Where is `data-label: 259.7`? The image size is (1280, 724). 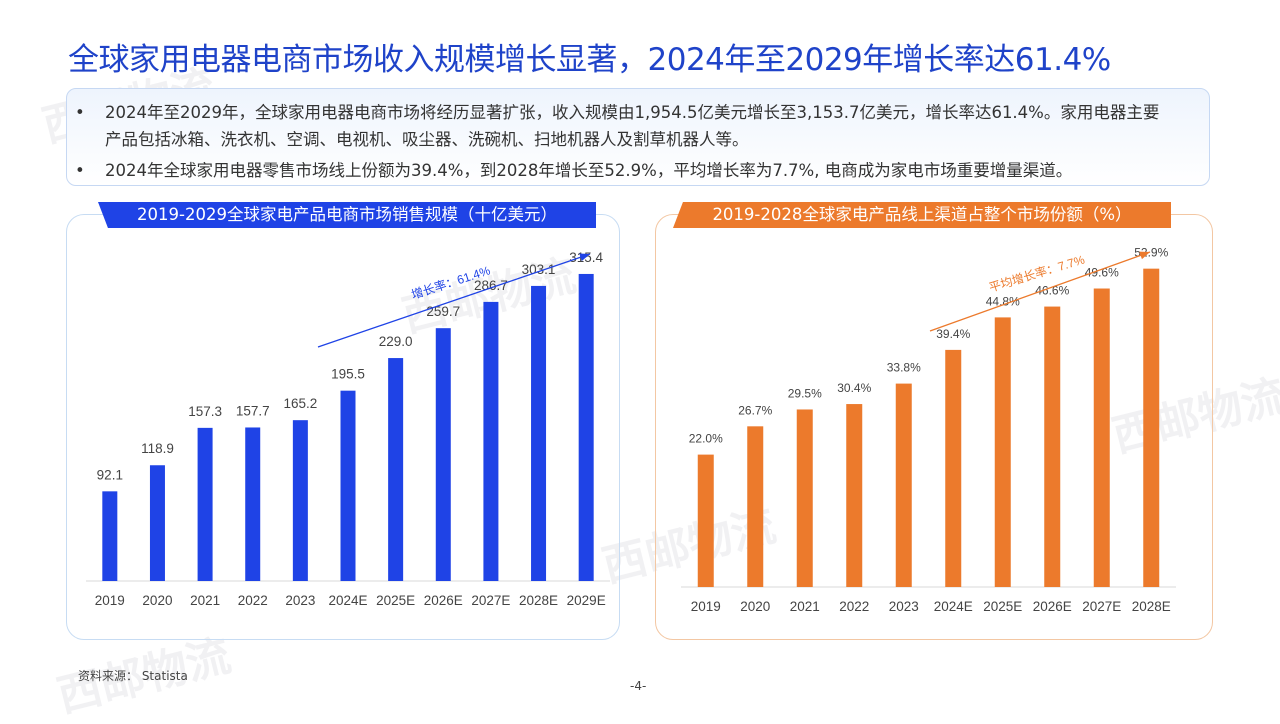
data-label: 259.7 is located at coordinates (443, 311).